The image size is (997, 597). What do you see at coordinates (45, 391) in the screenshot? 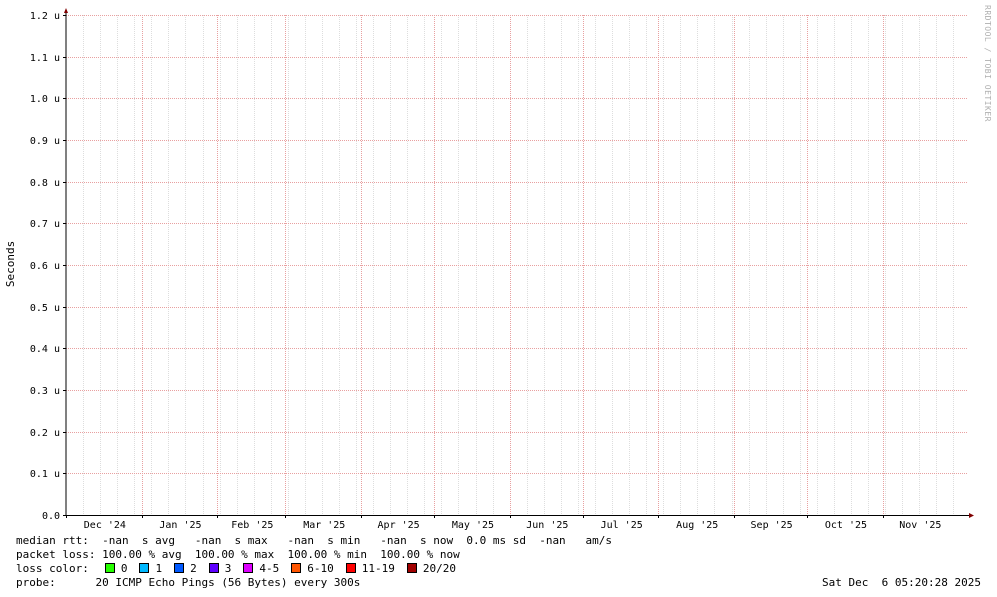
I see `y-tick-label: 0.3 u` at bounding box center [45, 391].